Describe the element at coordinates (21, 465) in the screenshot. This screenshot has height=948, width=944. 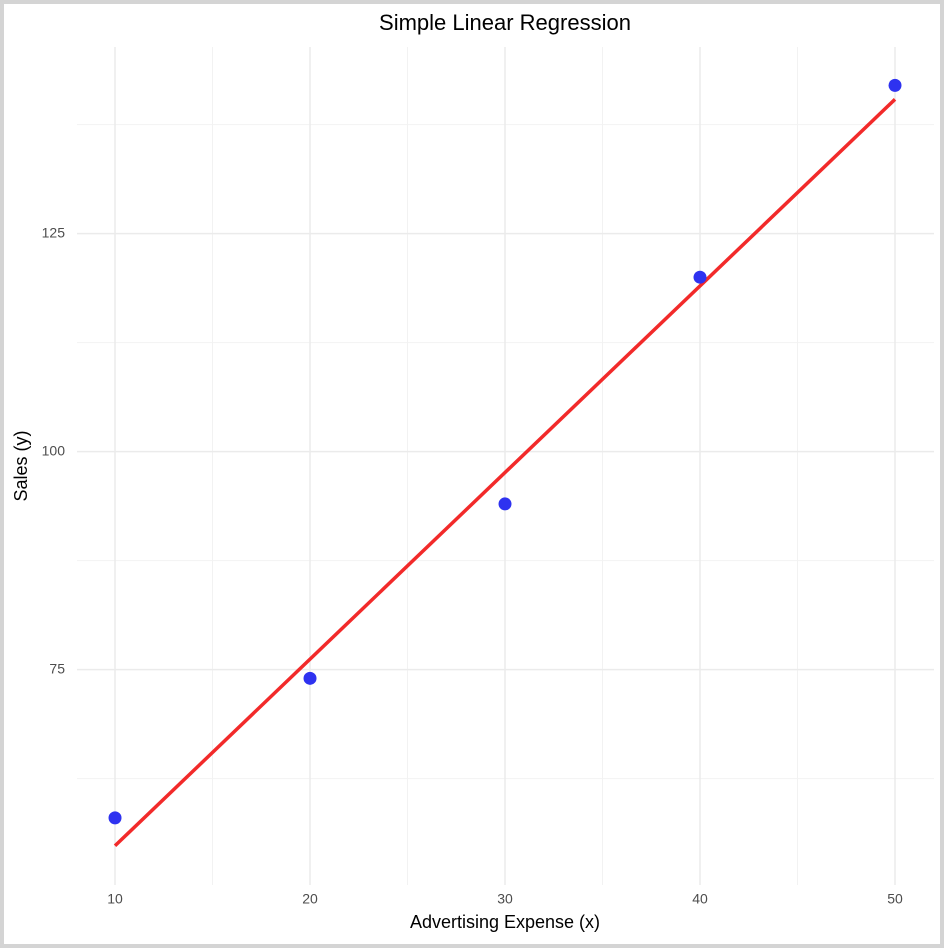
I see `y-axis-label: Sales (y)` at that location.